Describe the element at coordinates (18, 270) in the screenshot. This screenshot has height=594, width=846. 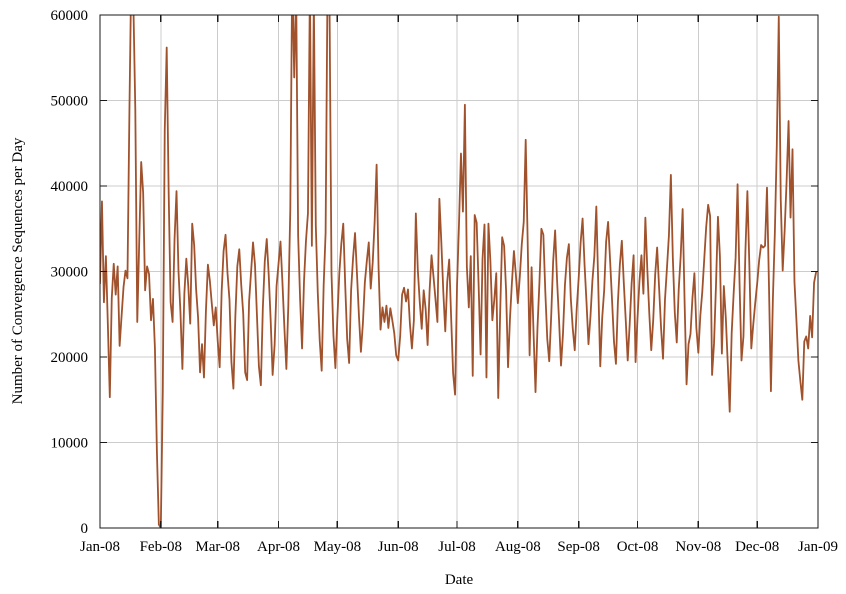
I see `y-axis-title: Number of Convergence Sequences per Day` at that location.